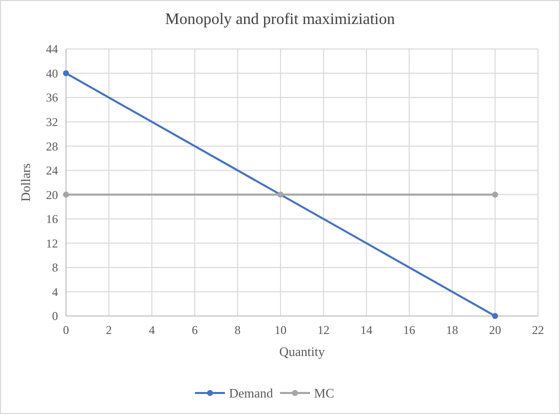  I want to click on y-tick-label: 20, so click(52, 195).